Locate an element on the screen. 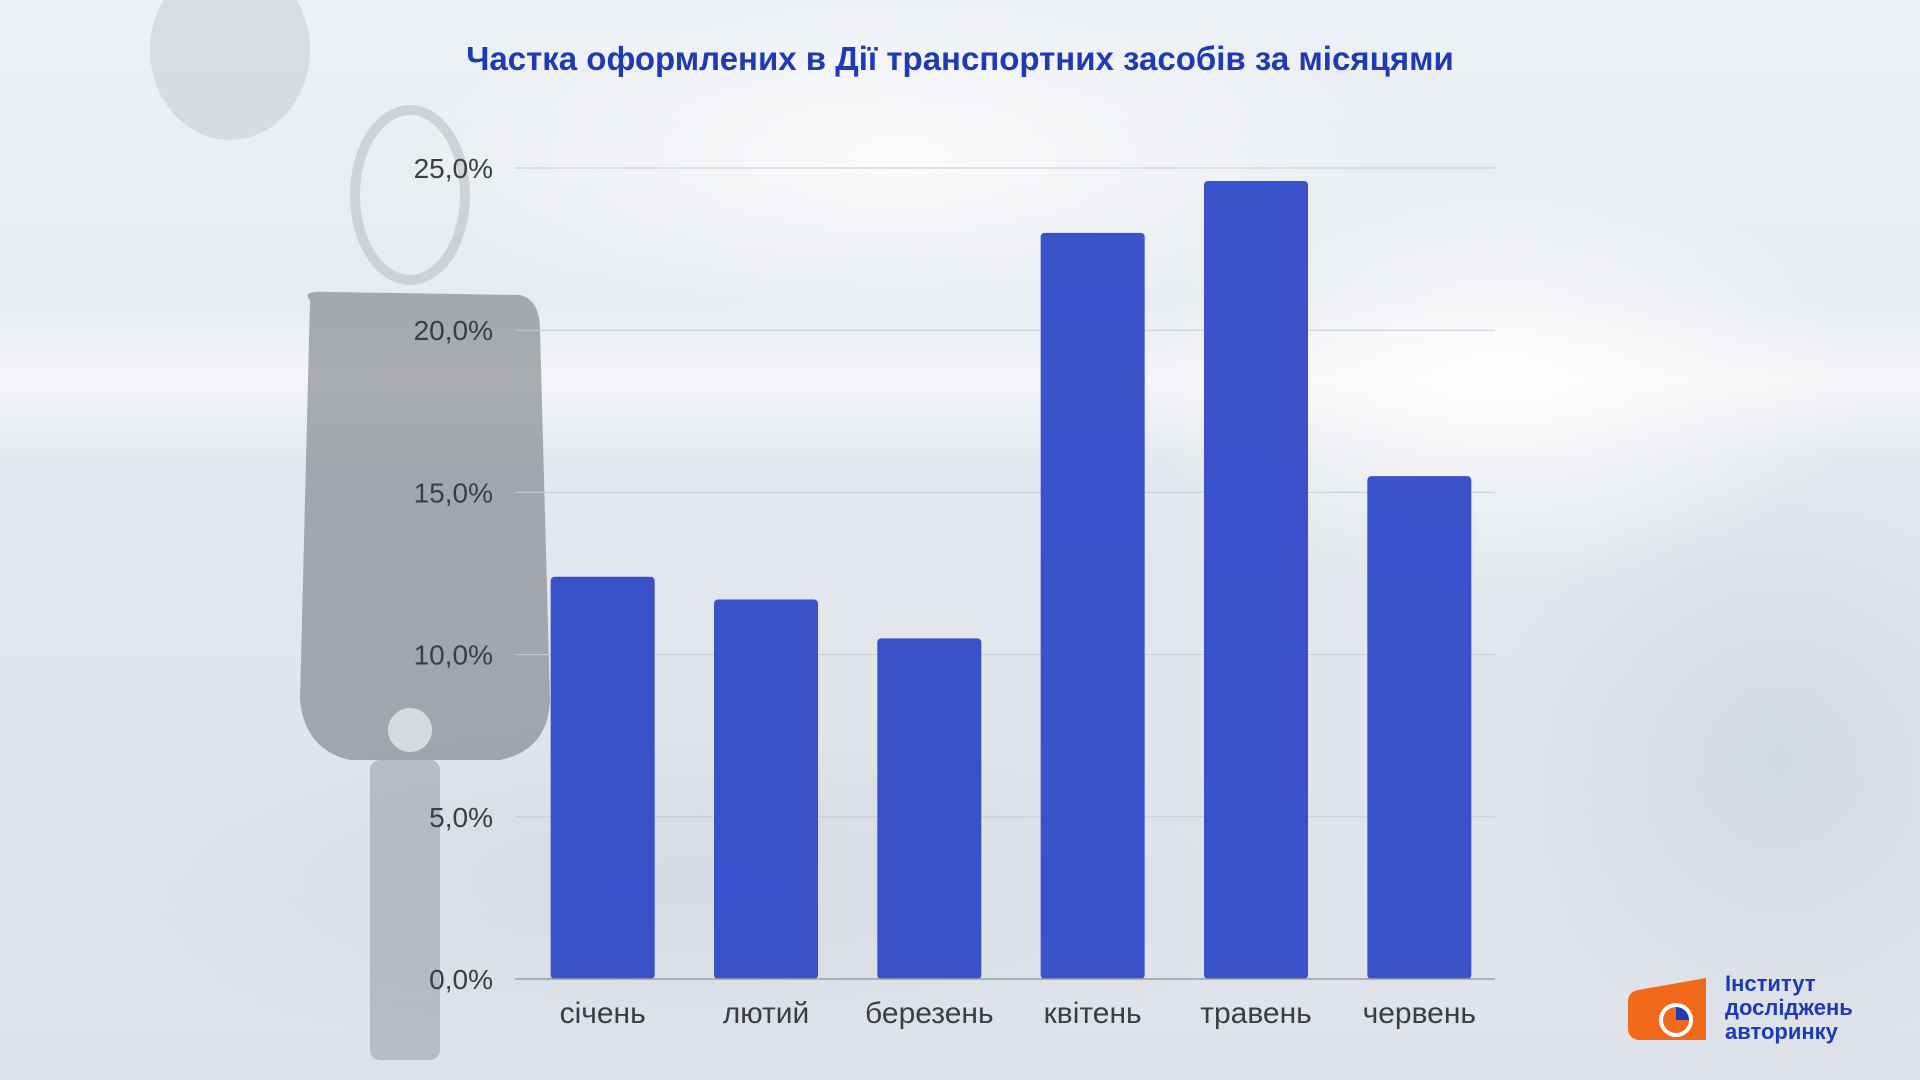 The image size is (1920, 1080). y-axis-ticks: 0,0% 5,0% 10,0% 15,0% 20,0% 25,0% is located at coordinates (453, 574).